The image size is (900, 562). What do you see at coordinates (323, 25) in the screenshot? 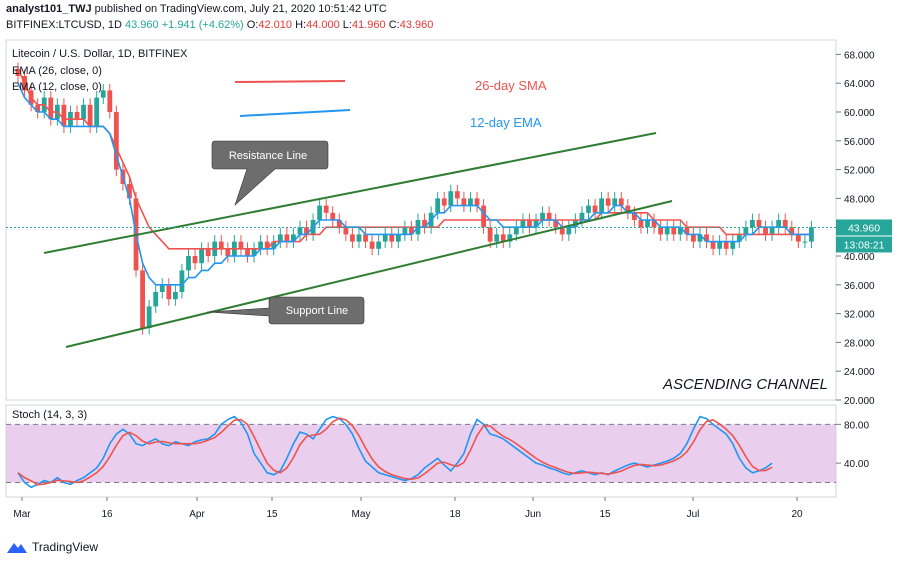
I see `high-value: 44.000` at bounding box center [323, 25].